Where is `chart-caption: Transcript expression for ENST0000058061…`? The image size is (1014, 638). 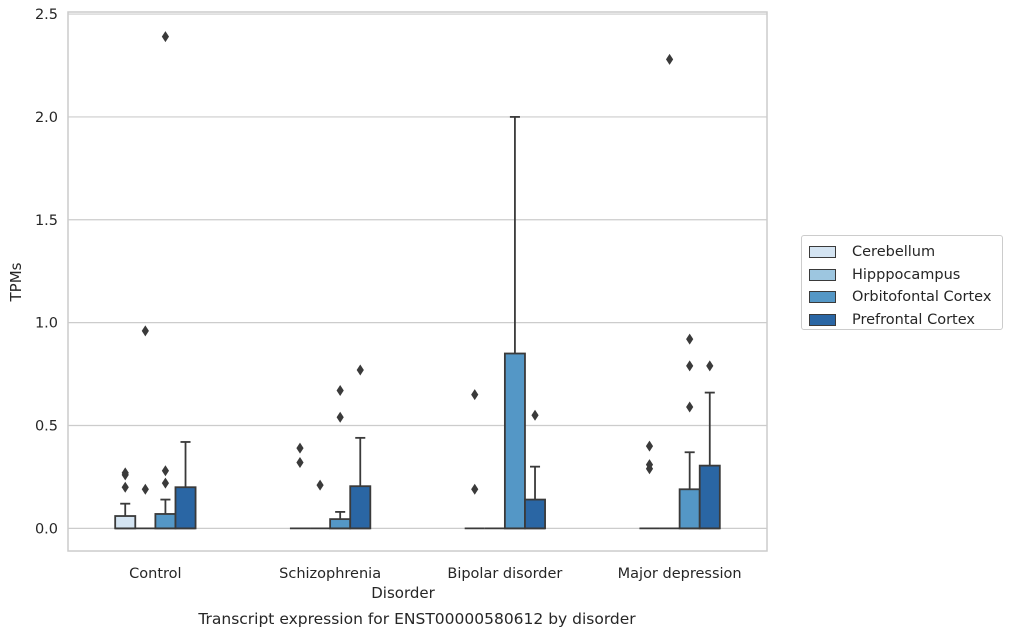 chart-caption: Transcript expression for ENST0000058061… is located at coordinates (417, 619).